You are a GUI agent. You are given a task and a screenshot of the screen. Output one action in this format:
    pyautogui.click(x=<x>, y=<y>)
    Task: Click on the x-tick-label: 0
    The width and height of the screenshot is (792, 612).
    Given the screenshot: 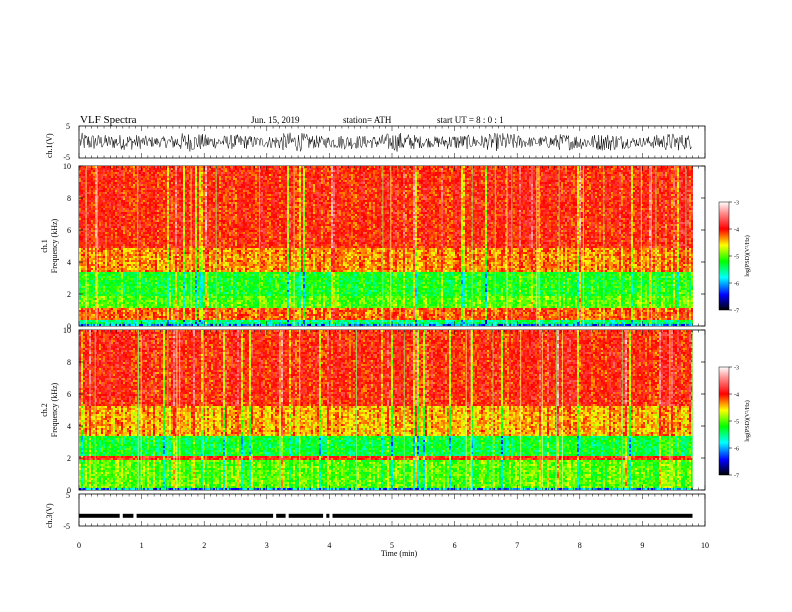 What is the action you would take?
    pyautogui.click(x=79, y=545)
    